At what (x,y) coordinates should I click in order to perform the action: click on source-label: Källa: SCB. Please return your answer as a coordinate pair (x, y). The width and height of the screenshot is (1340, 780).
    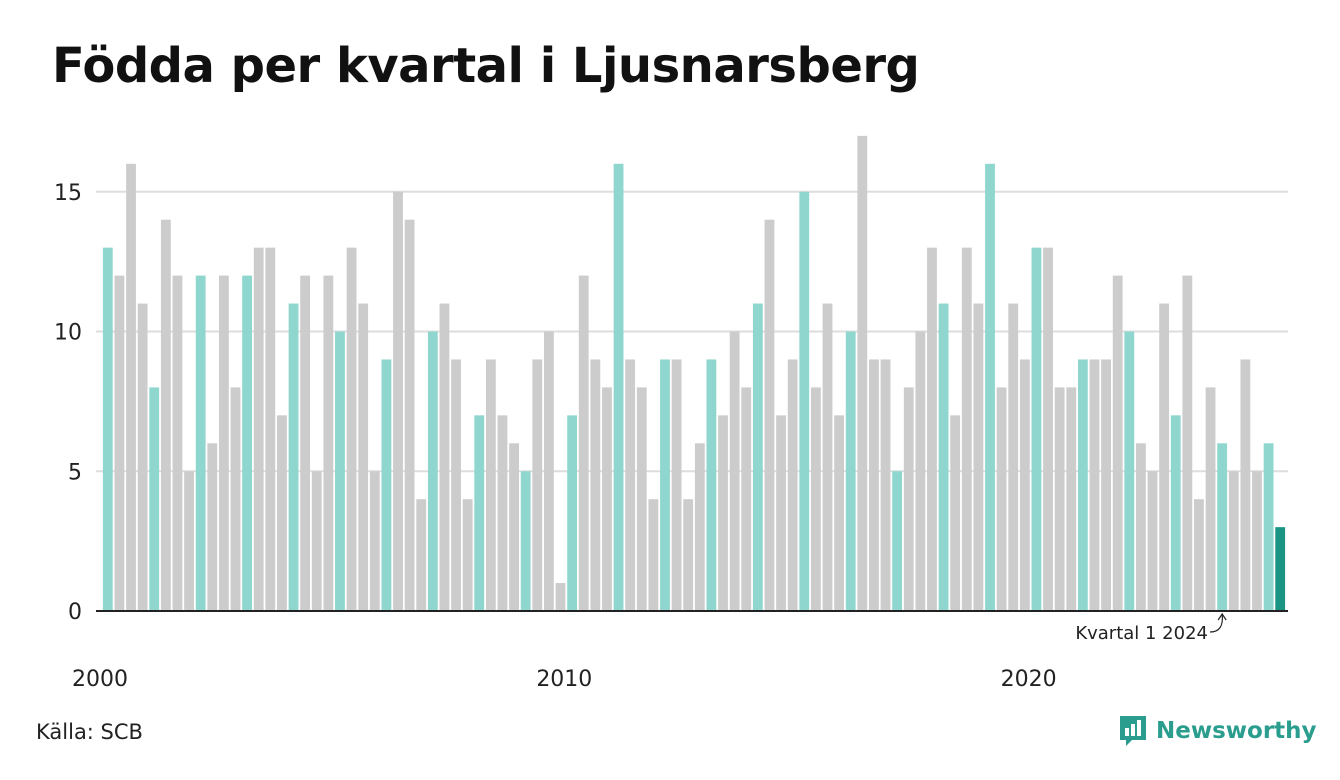
    Looking at the image, I should click on (89, 732).